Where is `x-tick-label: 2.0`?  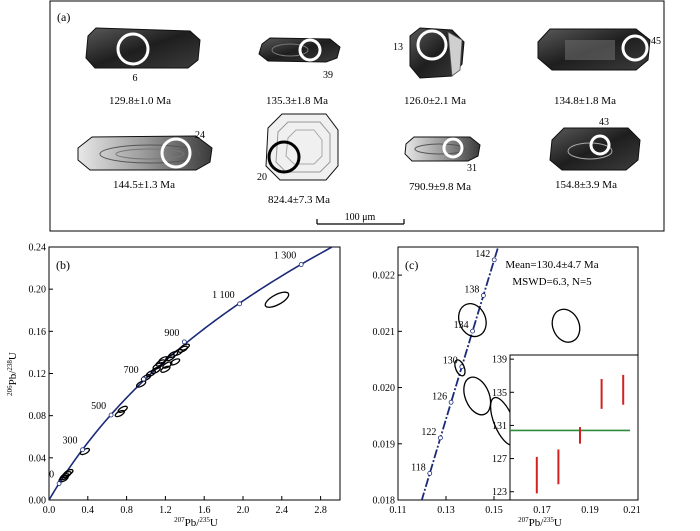
x-tick-label: 2.0 is located at coordinates (243, 510).